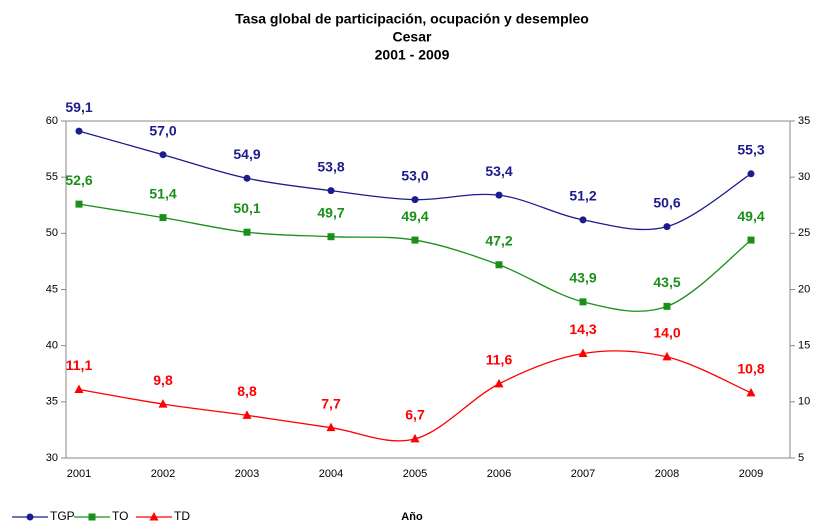 The width and height of the screenshot is (829, 524). I want to click on y-tick-label: 60, so click(52, 121).